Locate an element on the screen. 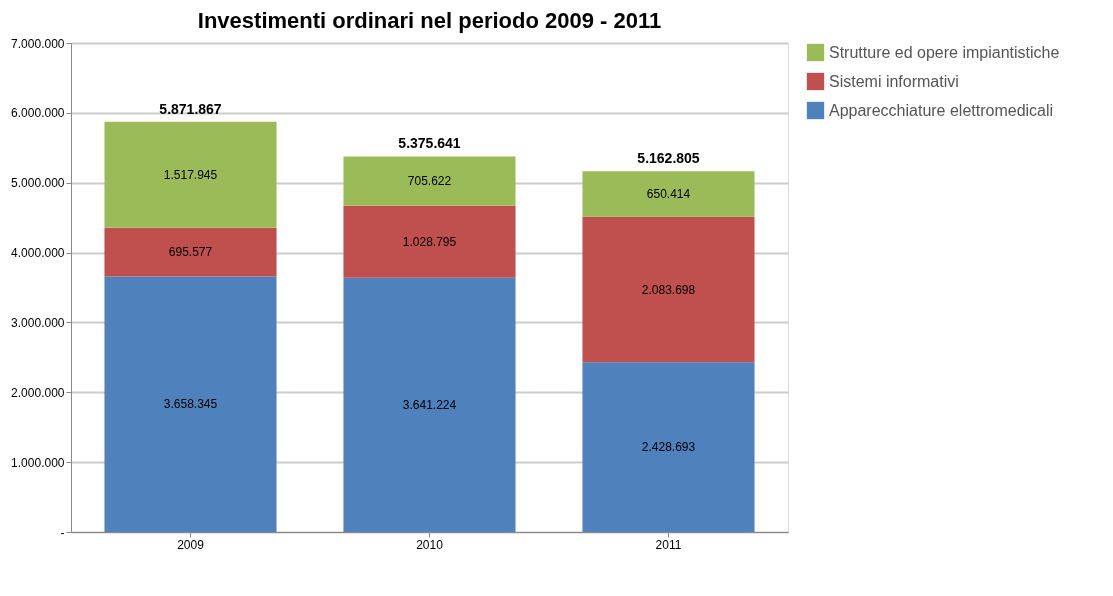 The height and width of the screenshot is (596, 1113). data-label: 1.028.795 is located at coordinates (429, 241).